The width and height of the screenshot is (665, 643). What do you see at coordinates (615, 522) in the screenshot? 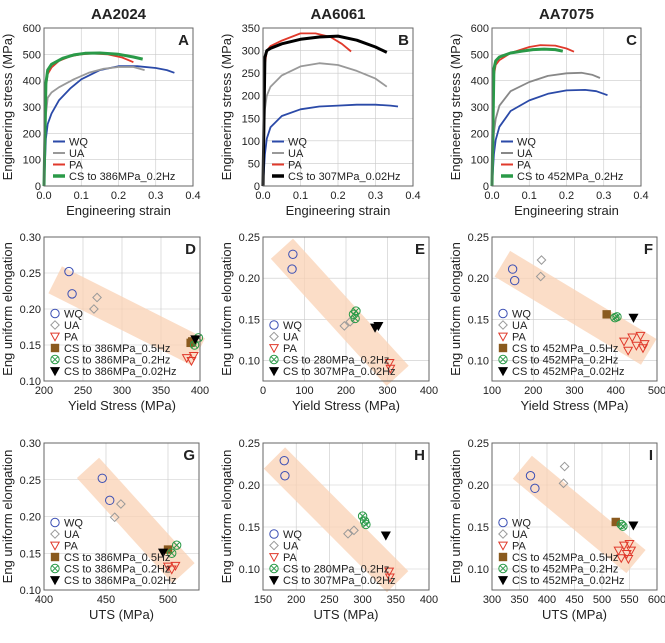
I see `data-point-cs-to-452mpa-0-5hz` at bounding box center [615, 522].